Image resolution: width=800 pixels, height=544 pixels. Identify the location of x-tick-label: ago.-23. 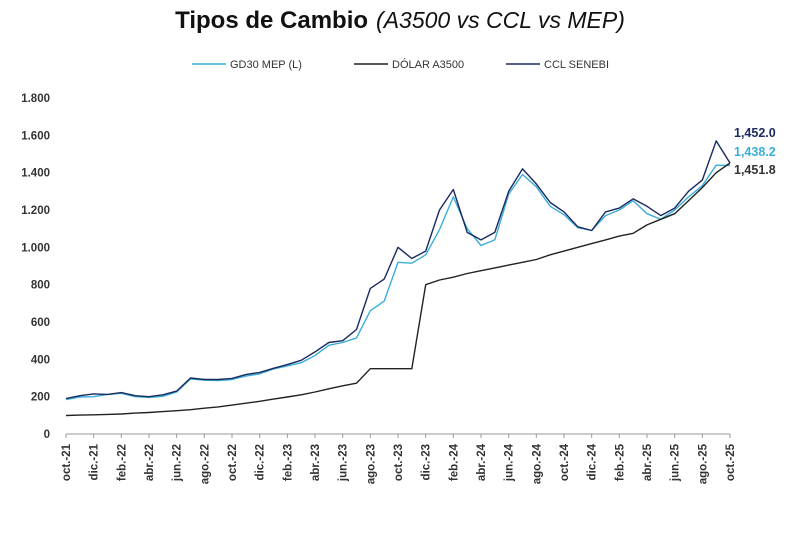
(371, 464).